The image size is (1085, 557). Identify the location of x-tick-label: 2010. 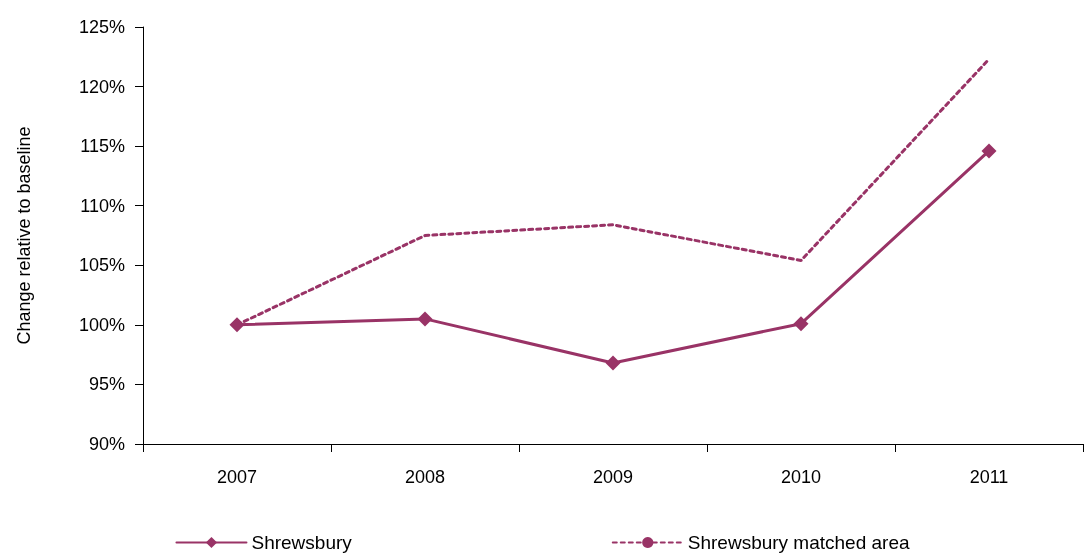
(801, 477).